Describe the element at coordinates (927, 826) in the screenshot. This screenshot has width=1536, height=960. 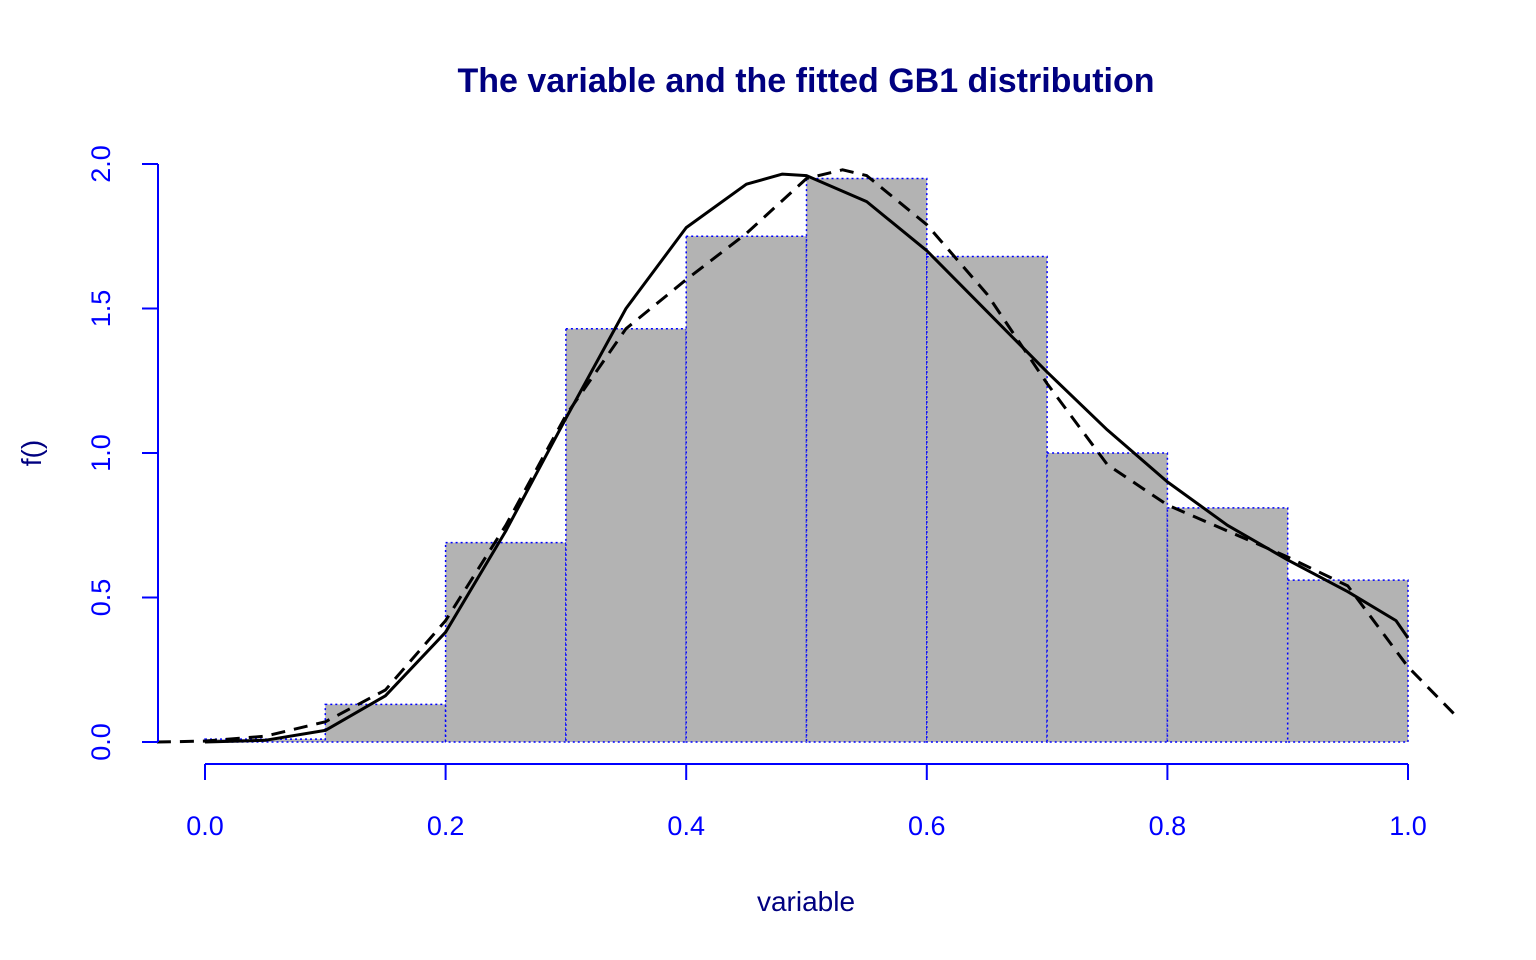
I see `x-tick-label: 0.6` at that location.